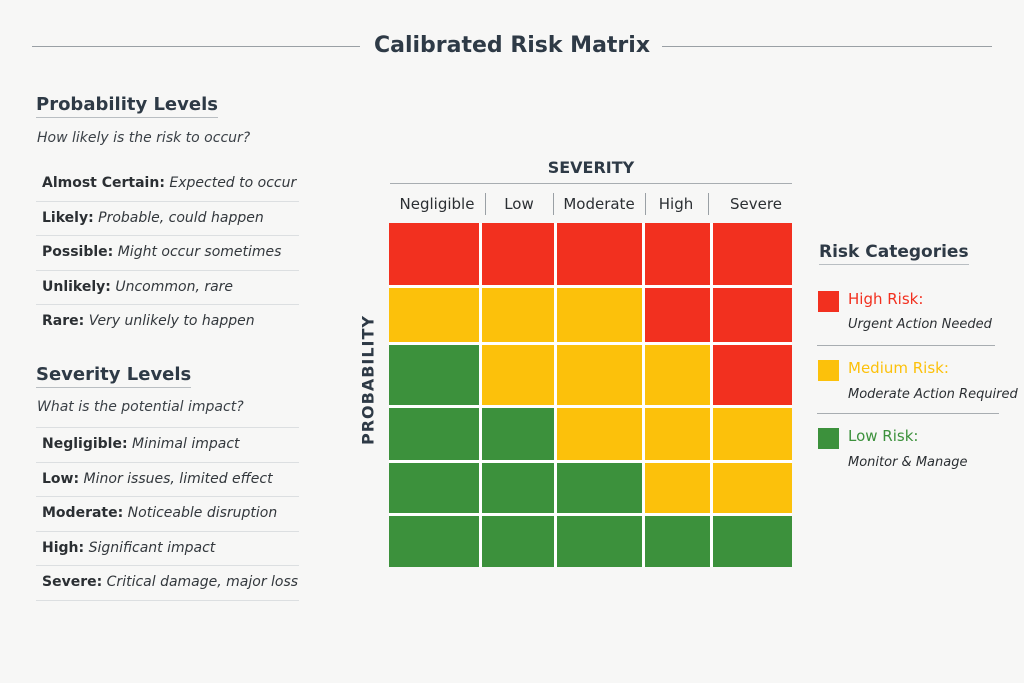 This screenshot has height=683, width=1024. I want to click on medium-risk-label: Medium Risk:, so click(898, 368).